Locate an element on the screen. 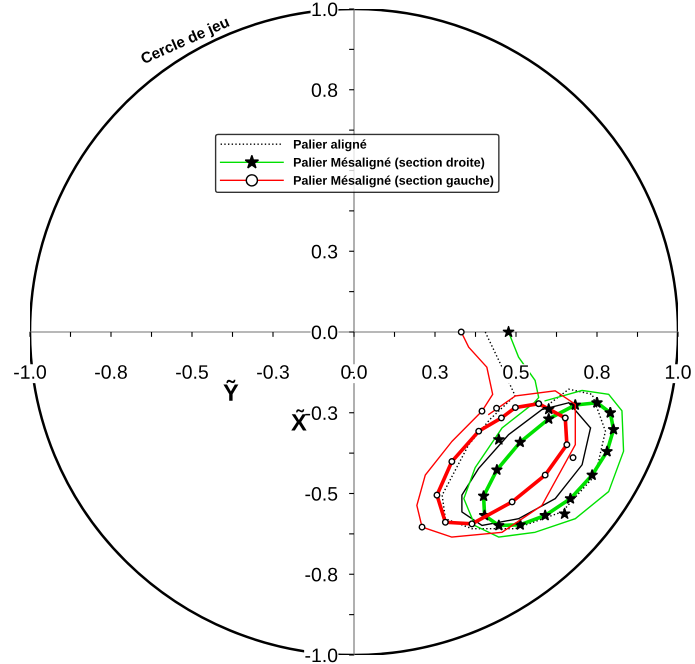 Image resolution: width=695 pixels, height=664 pixels. x-tick-label: -1.0 is located at coordinates (30, 372).